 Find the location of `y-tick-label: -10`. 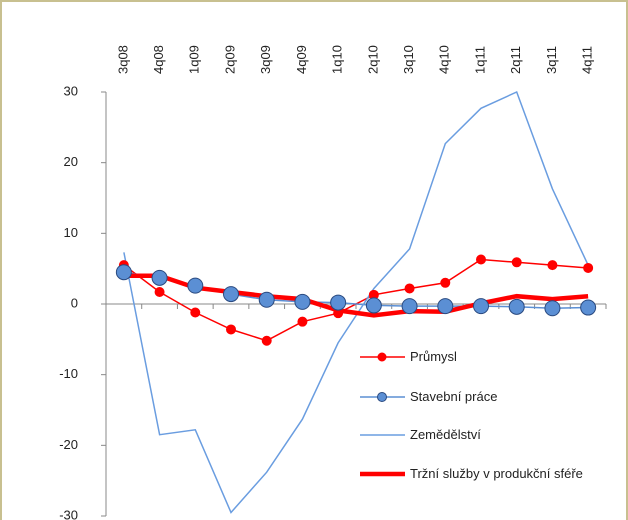

y-tick-label: -10 is located at coordinates (68, 373).